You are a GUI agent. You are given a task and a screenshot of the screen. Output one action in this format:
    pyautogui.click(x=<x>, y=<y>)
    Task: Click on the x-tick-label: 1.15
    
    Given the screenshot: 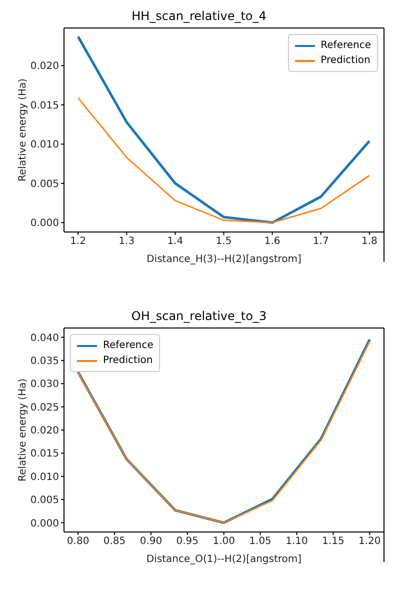 What is the action you would take?
    pyautogui.click(x=333, y=542)
    